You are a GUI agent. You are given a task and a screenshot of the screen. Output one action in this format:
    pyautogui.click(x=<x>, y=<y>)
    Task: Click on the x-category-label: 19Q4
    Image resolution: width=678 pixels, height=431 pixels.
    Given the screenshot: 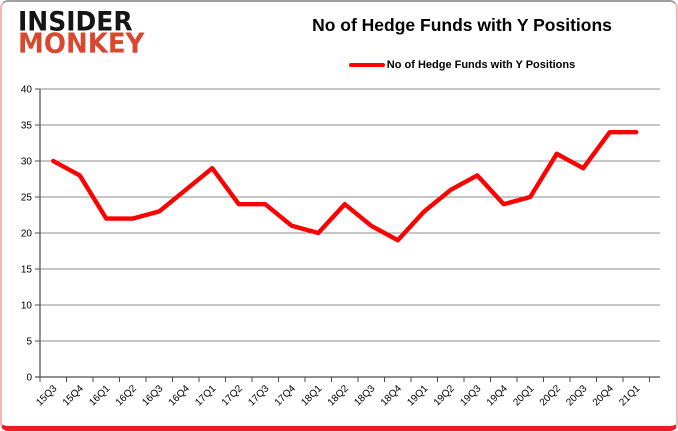 What is the action you would take?
    pyautogui.click(x=497, y=395)
    